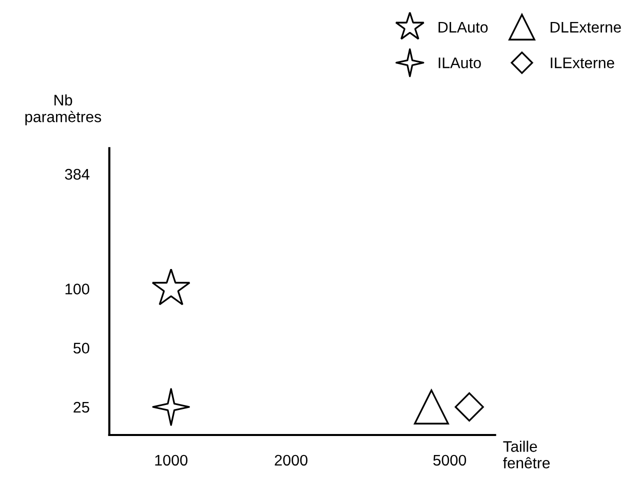 The width and height of the screenshot is (643, 478). What do you see at coordinates (459, 63) in the screenshot?
I see `legend-label: ILAuto` at bounding box center [459, 63].